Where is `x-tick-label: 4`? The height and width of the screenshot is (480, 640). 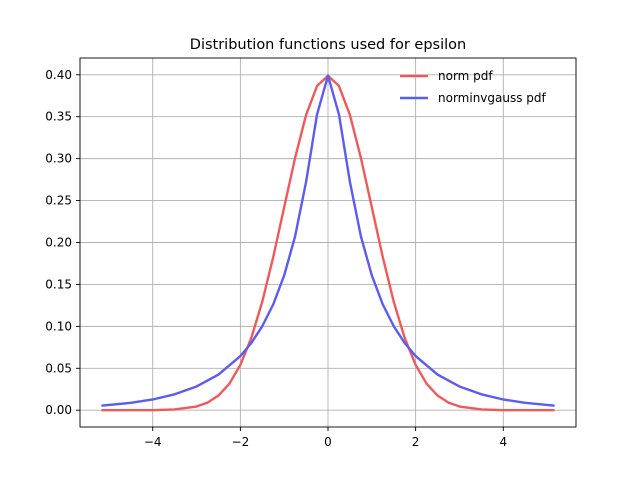 x-tick-label: 4 is located at coordinates (503, 442).